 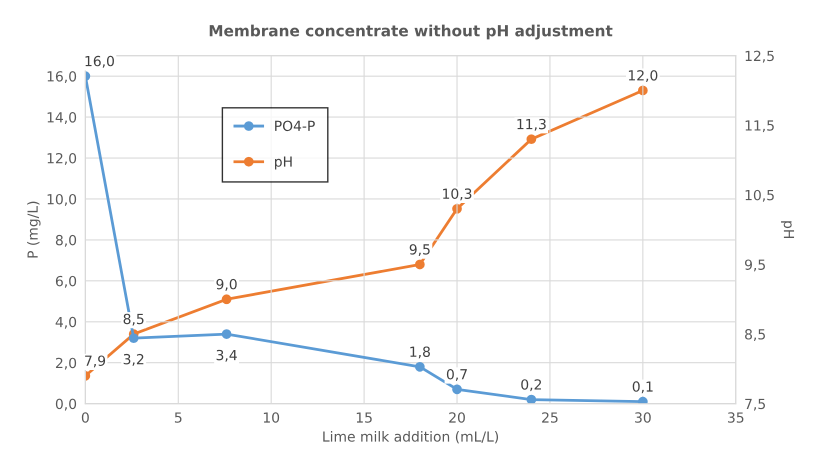 I want to click on x-tick-label: 25, so click(x=550, y=417).